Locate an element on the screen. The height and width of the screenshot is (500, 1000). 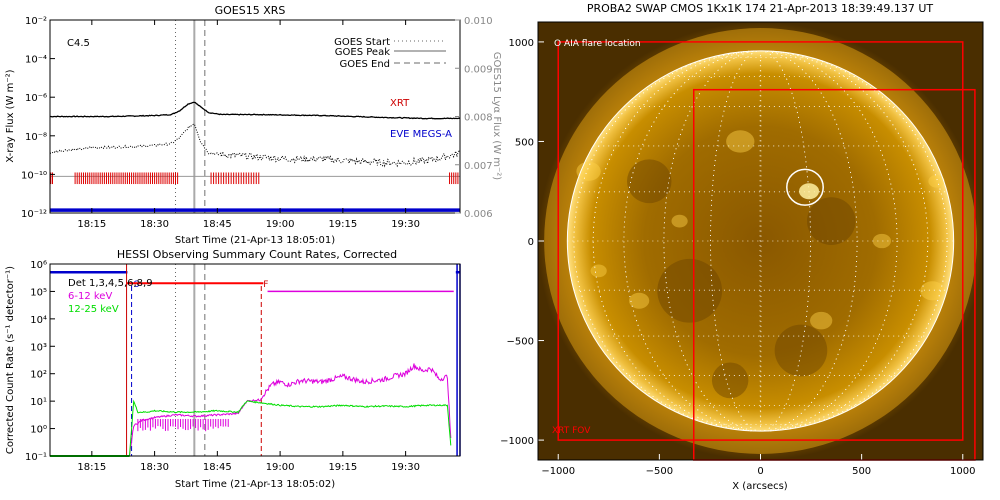
swap-x-tick-label: −1000 is located at coordinates (558, 471).